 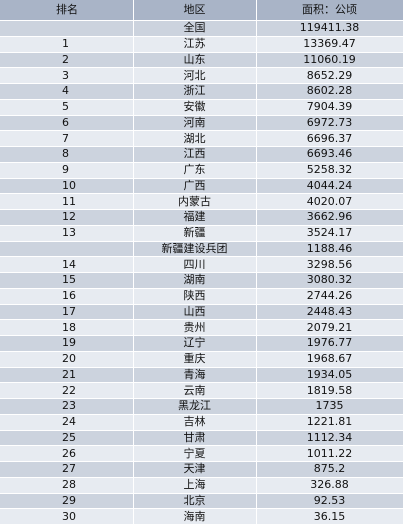 What do you see at coordinates (329, 327) in the screenshot?
I see `area-cell: 2079.21` at bounding box center [329, 327].